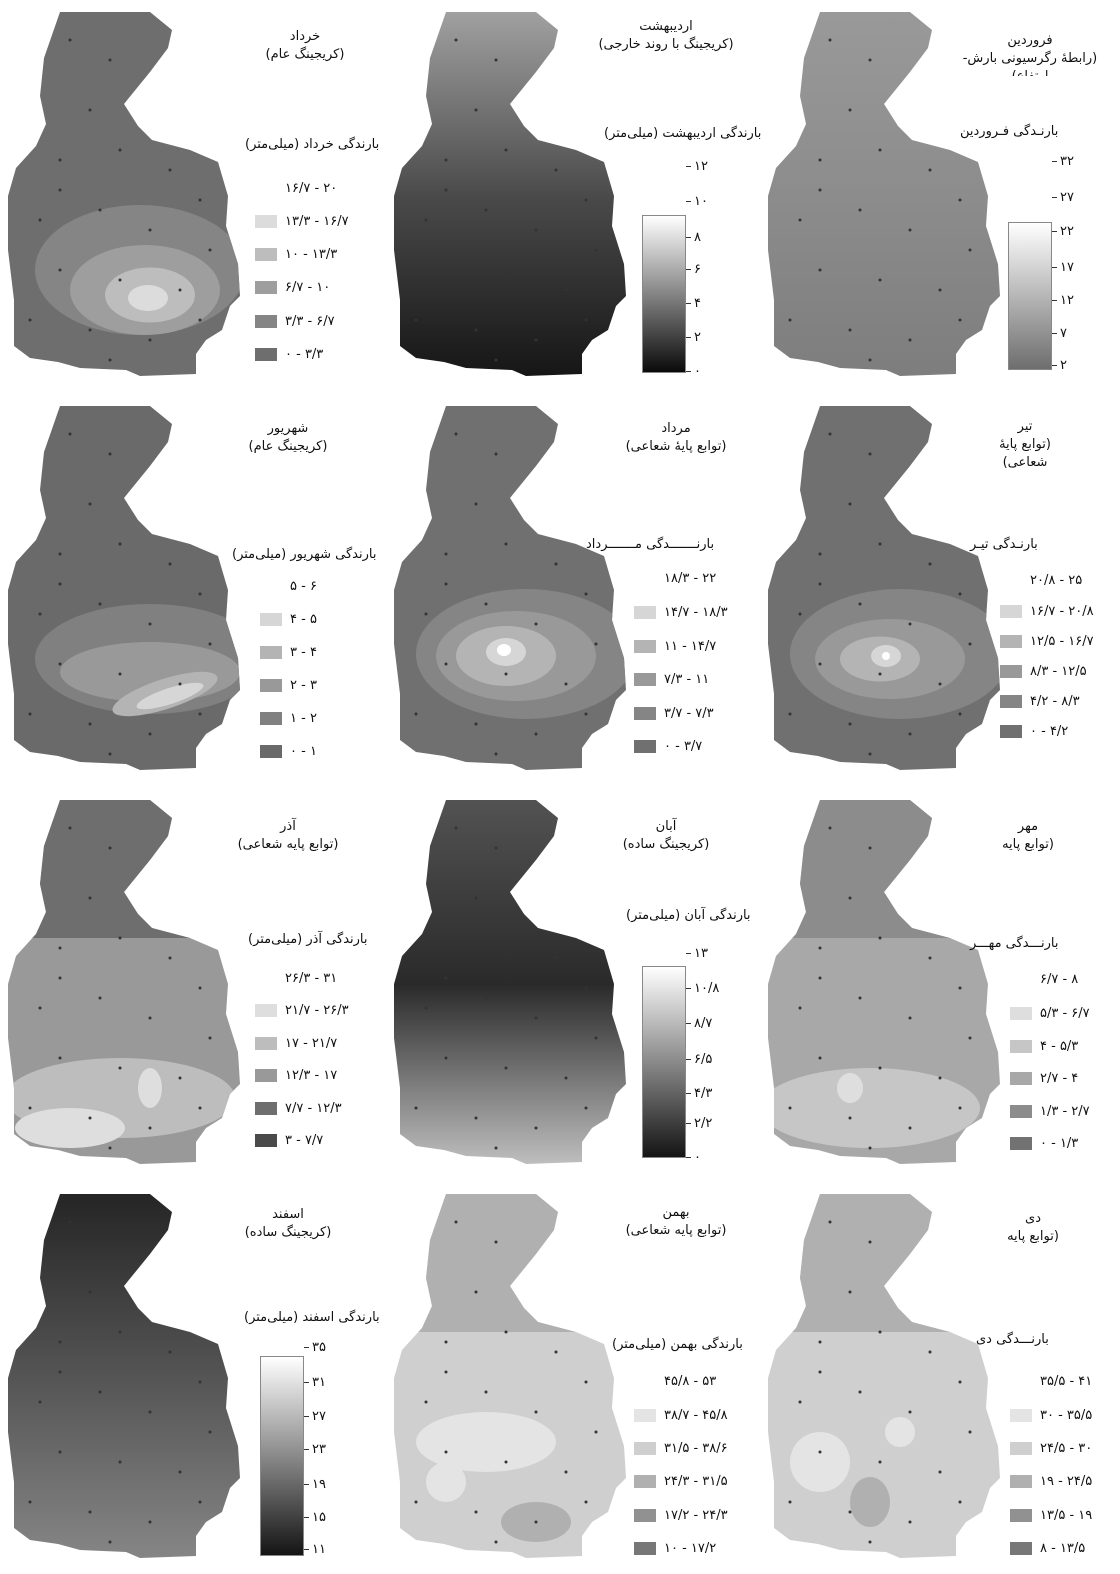 The image size is (1120, 1574). Describe the element at coordinates (305, 45) in the screenshot. I see `panel-title: خرداد (کریجینگ عام)` at that location.